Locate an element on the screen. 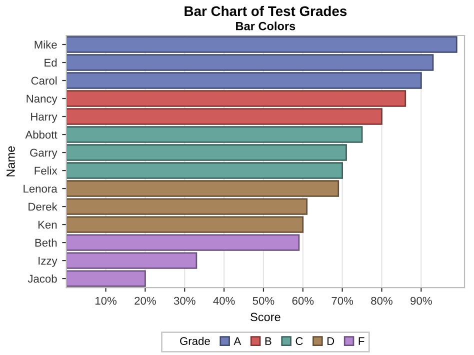 The height and width of the screenshot is (355, 474). x-tick-label: 40% is located at coordinates (224, 300).